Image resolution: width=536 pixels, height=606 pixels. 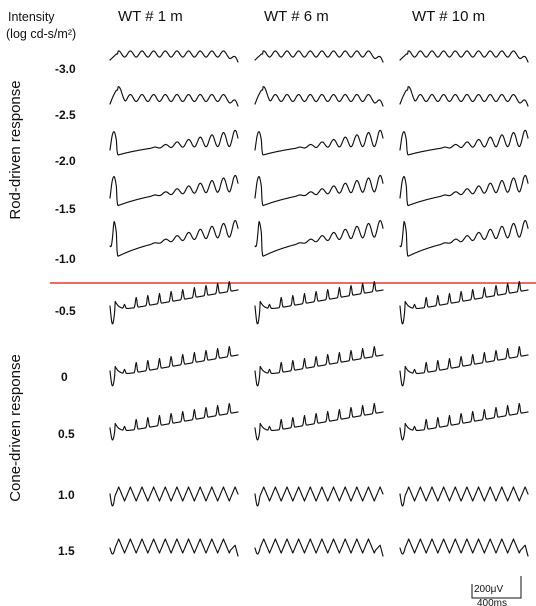 What do you see at coordinates (492, 602) in the screenshot?
I see `scale-time-label: 400ms` at bounding box center [492, 602].